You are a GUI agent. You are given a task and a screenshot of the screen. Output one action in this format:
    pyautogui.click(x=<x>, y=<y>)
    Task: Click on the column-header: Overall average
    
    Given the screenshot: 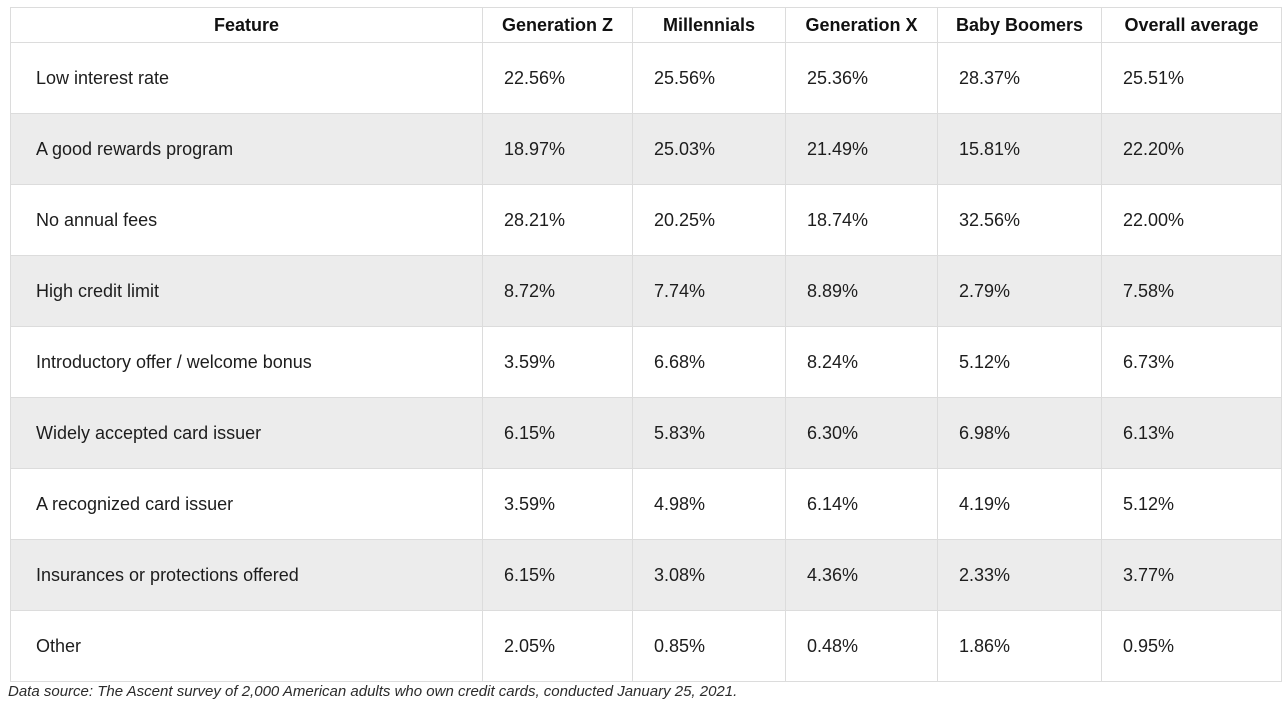 What is the action you would take?
    pyautogui.click(x=1191, y=25)
    